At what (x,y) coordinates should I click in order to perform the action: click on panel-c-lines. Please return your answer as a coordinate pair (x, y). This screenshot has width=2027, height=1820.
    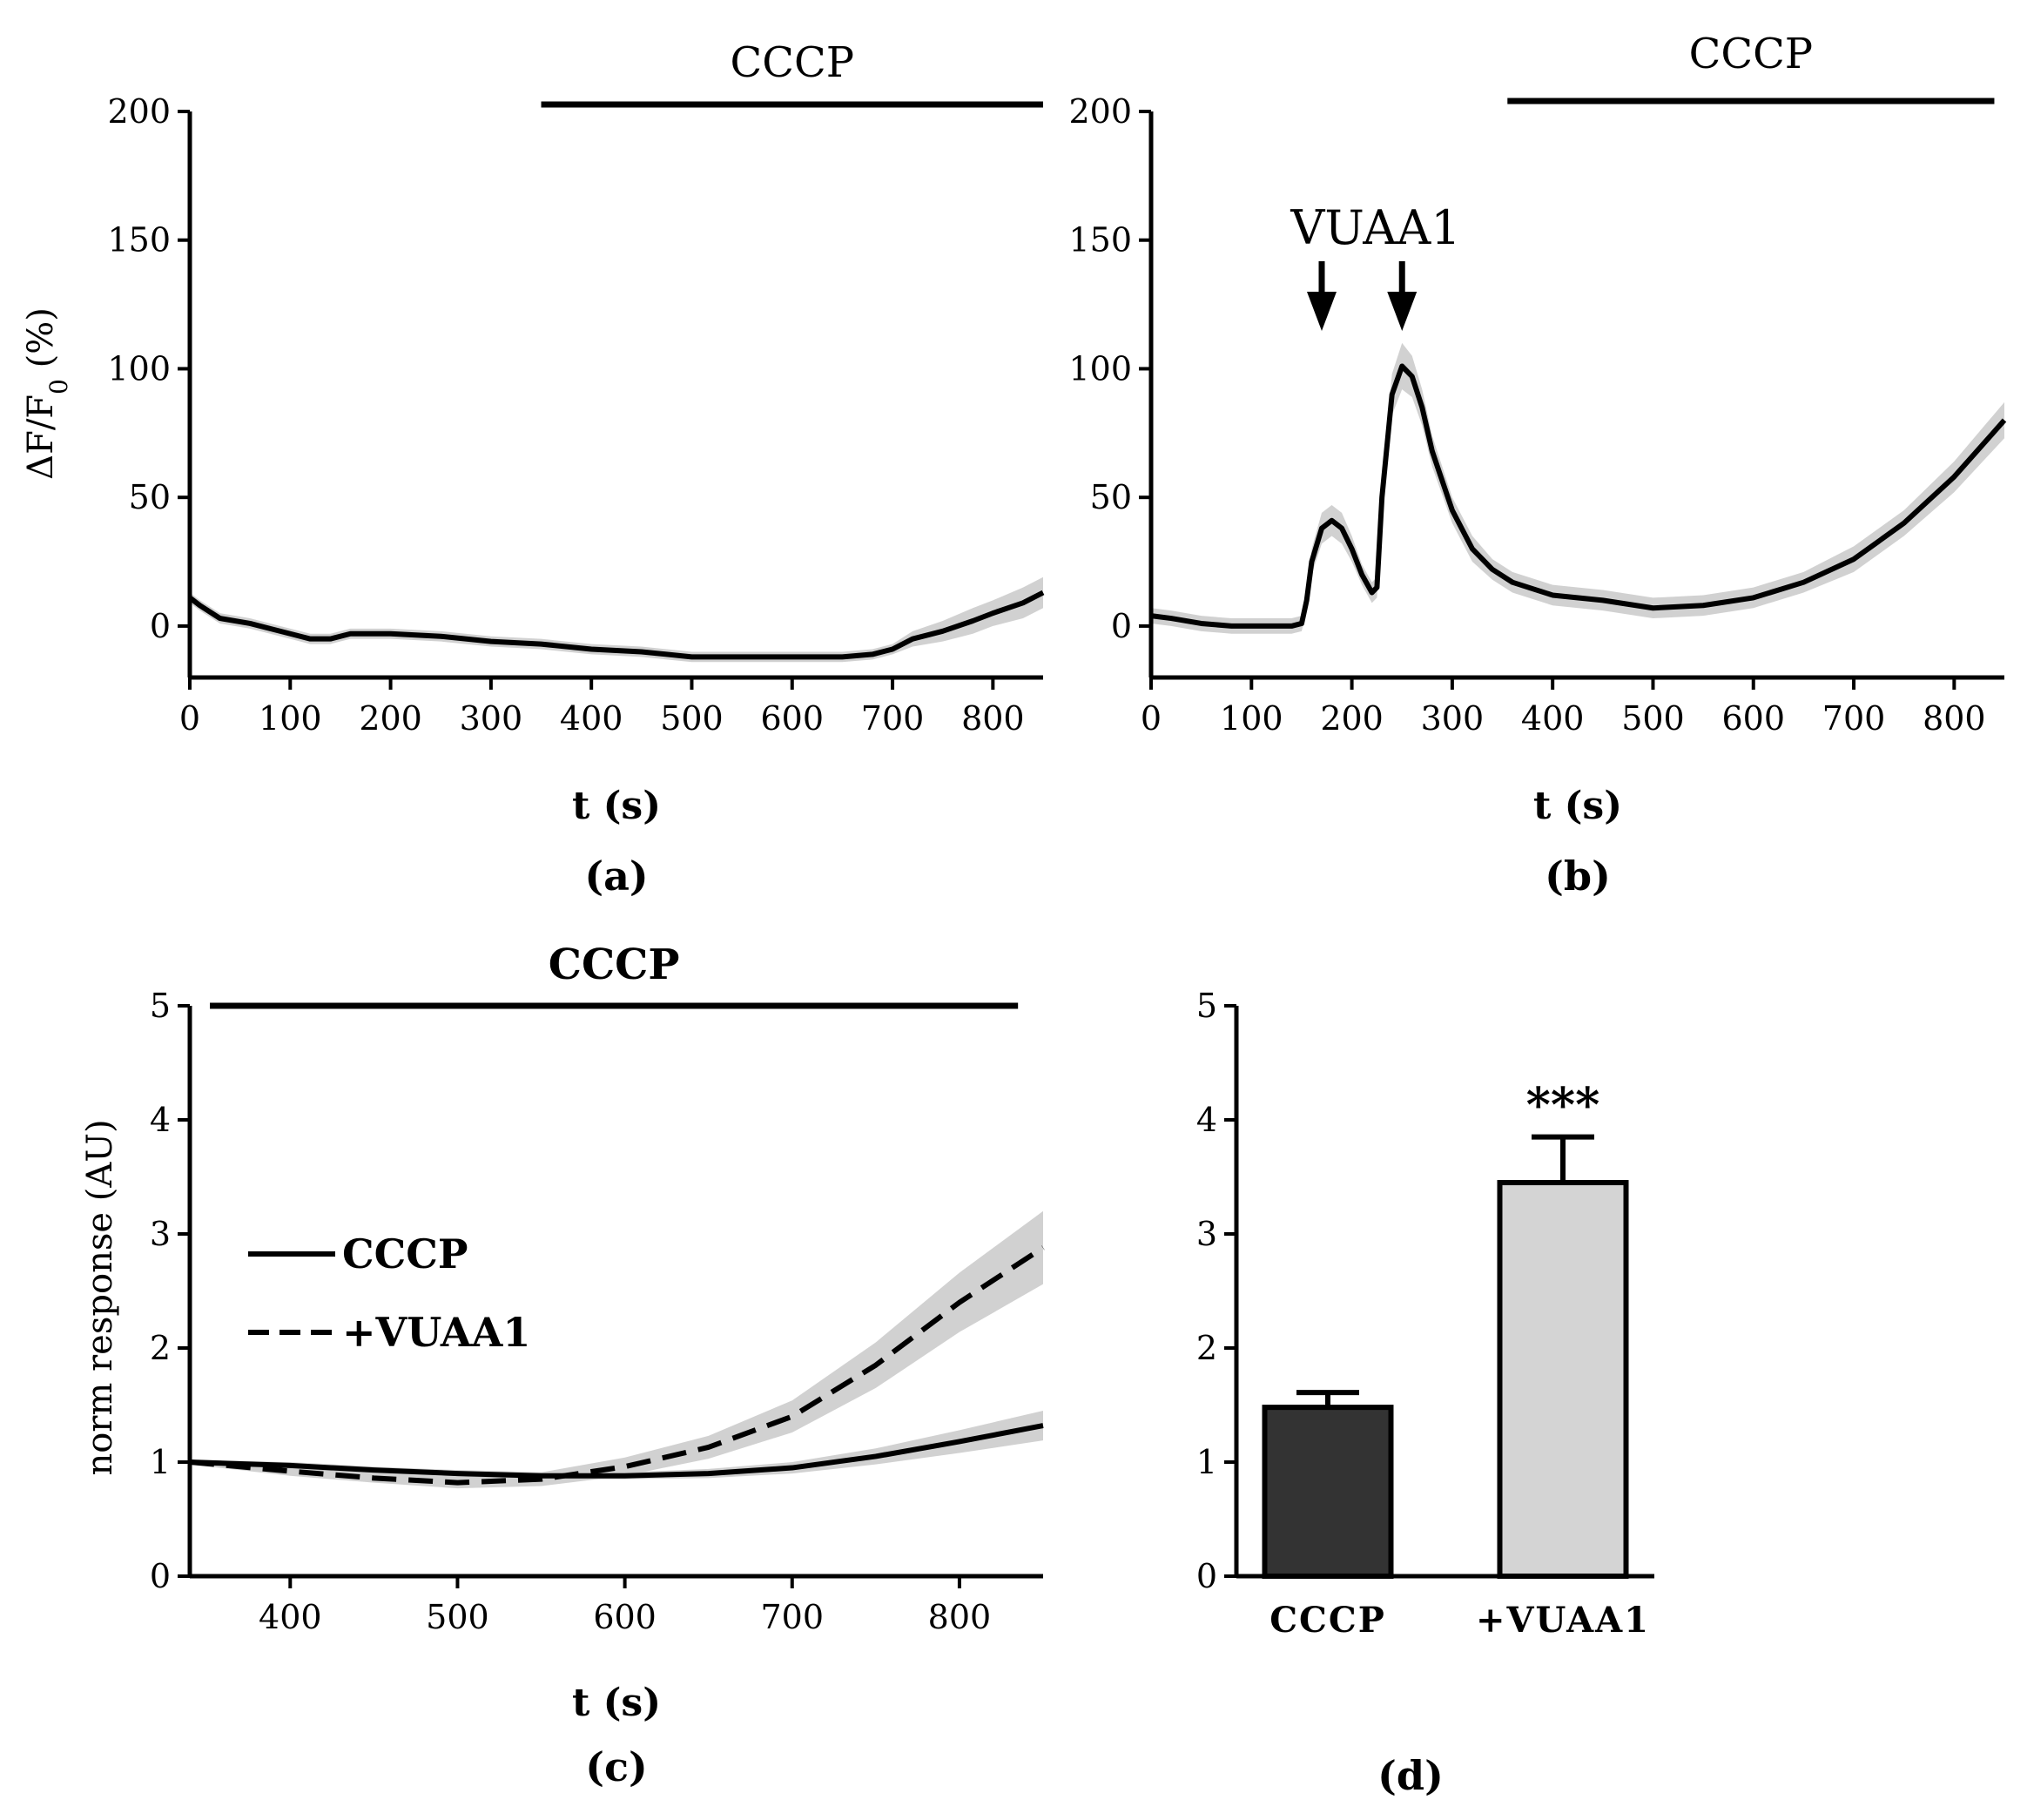
    Looking at the image, I should click on (617, 1365).